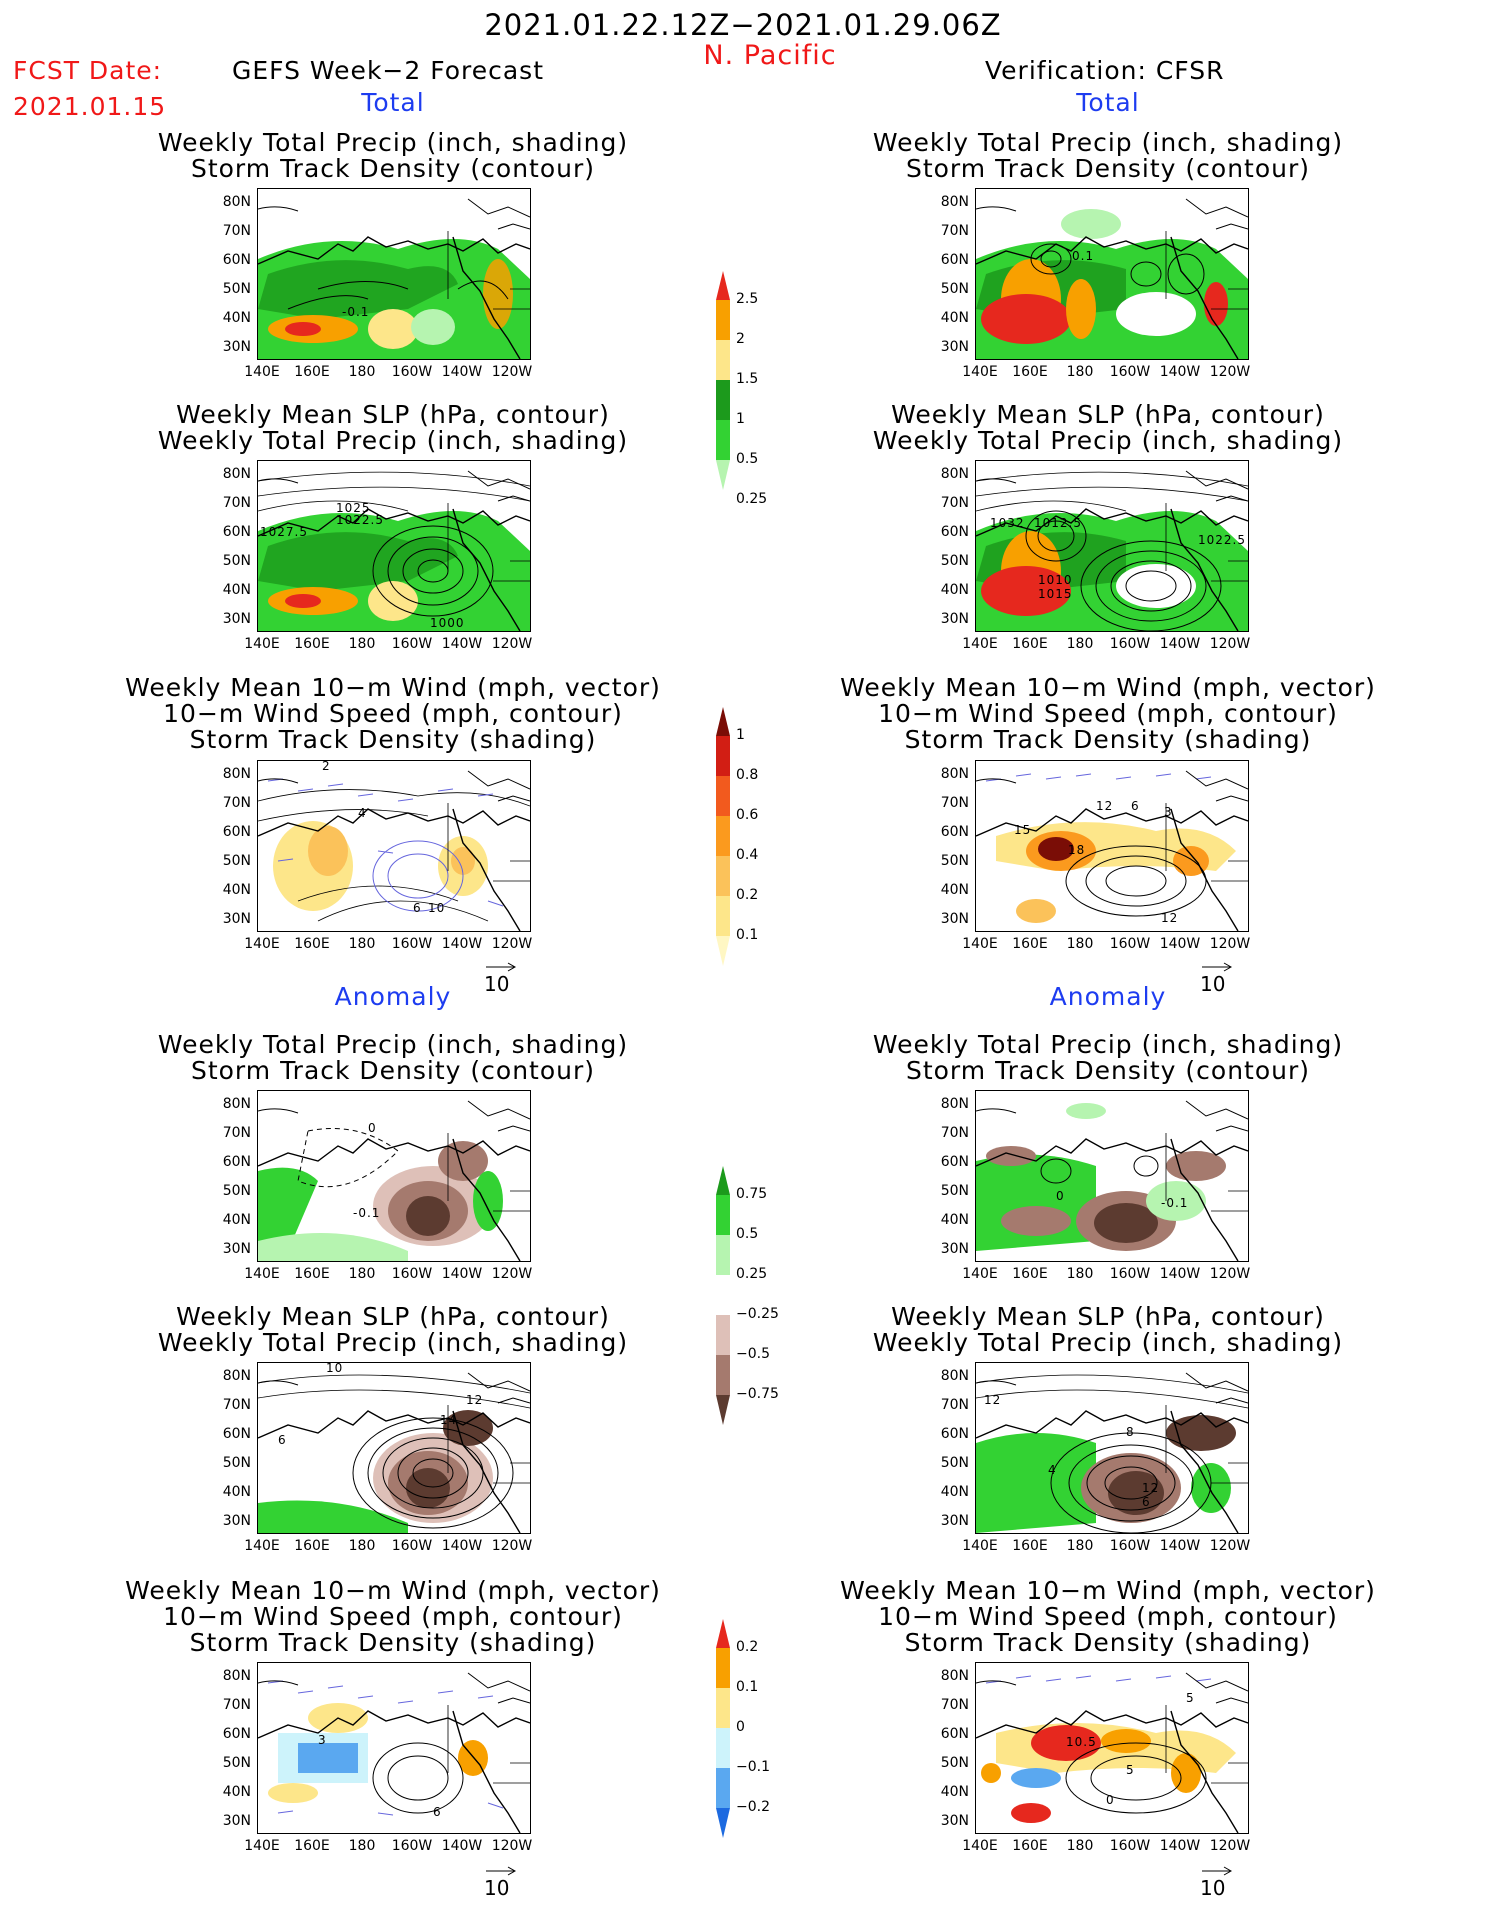 The height and width of the screenshot is (1925, 1487). I want to click on contour-label: 10, so click(335, 1368).